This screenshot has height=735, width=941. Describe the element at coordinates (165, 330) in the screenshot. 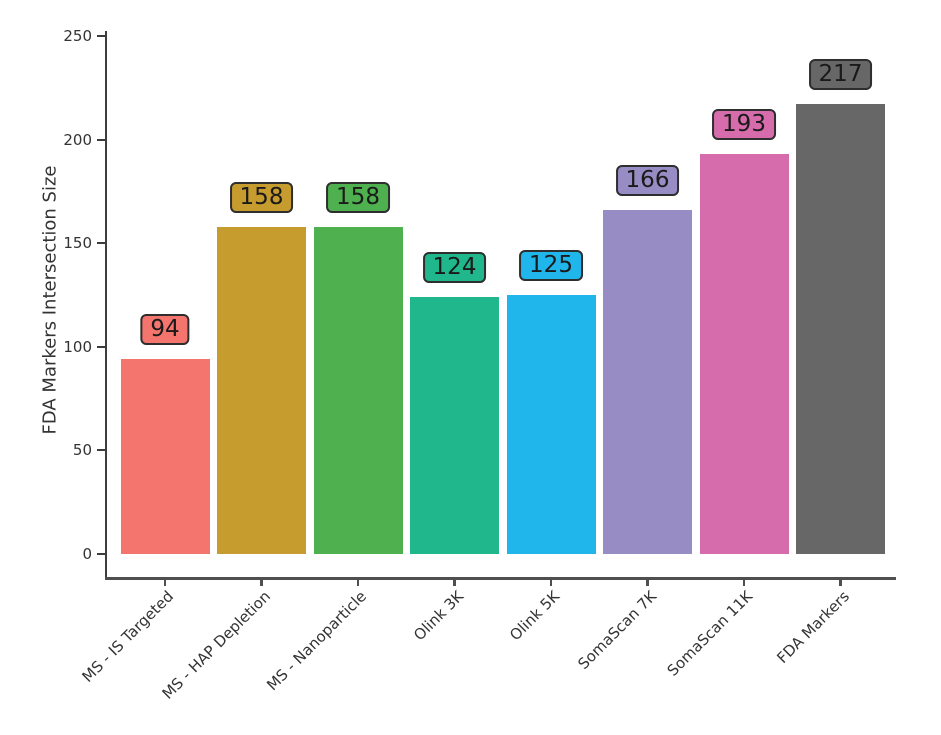

I see `bar-value-label: 94` at that location.